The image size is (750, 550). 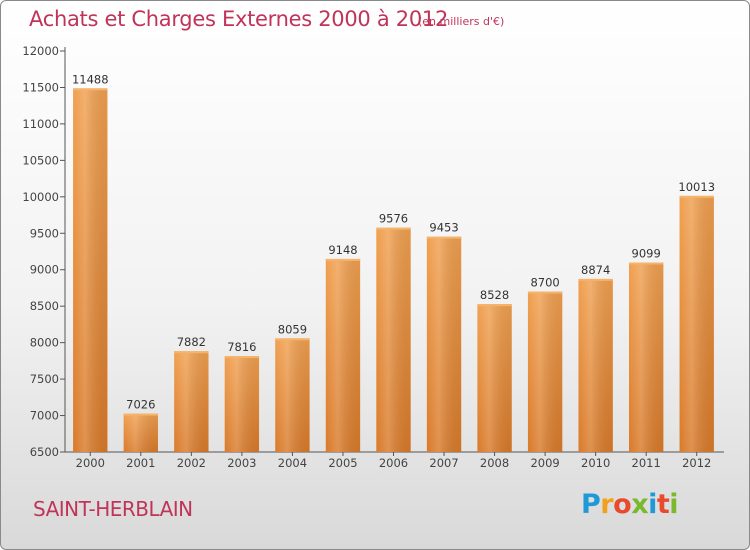 I want to click on y-tick-label: 9000, so click(x=44, y=270).